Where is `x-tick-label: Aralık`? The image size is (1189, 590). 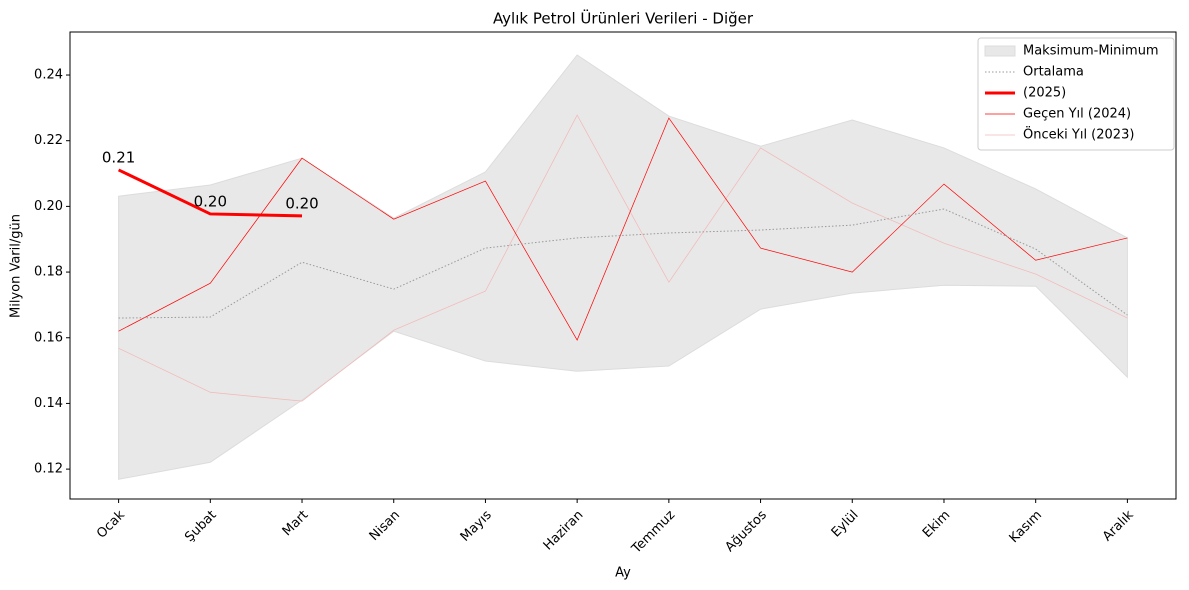 x-tick-label: Aralık is located at coordinates (1118, 525).